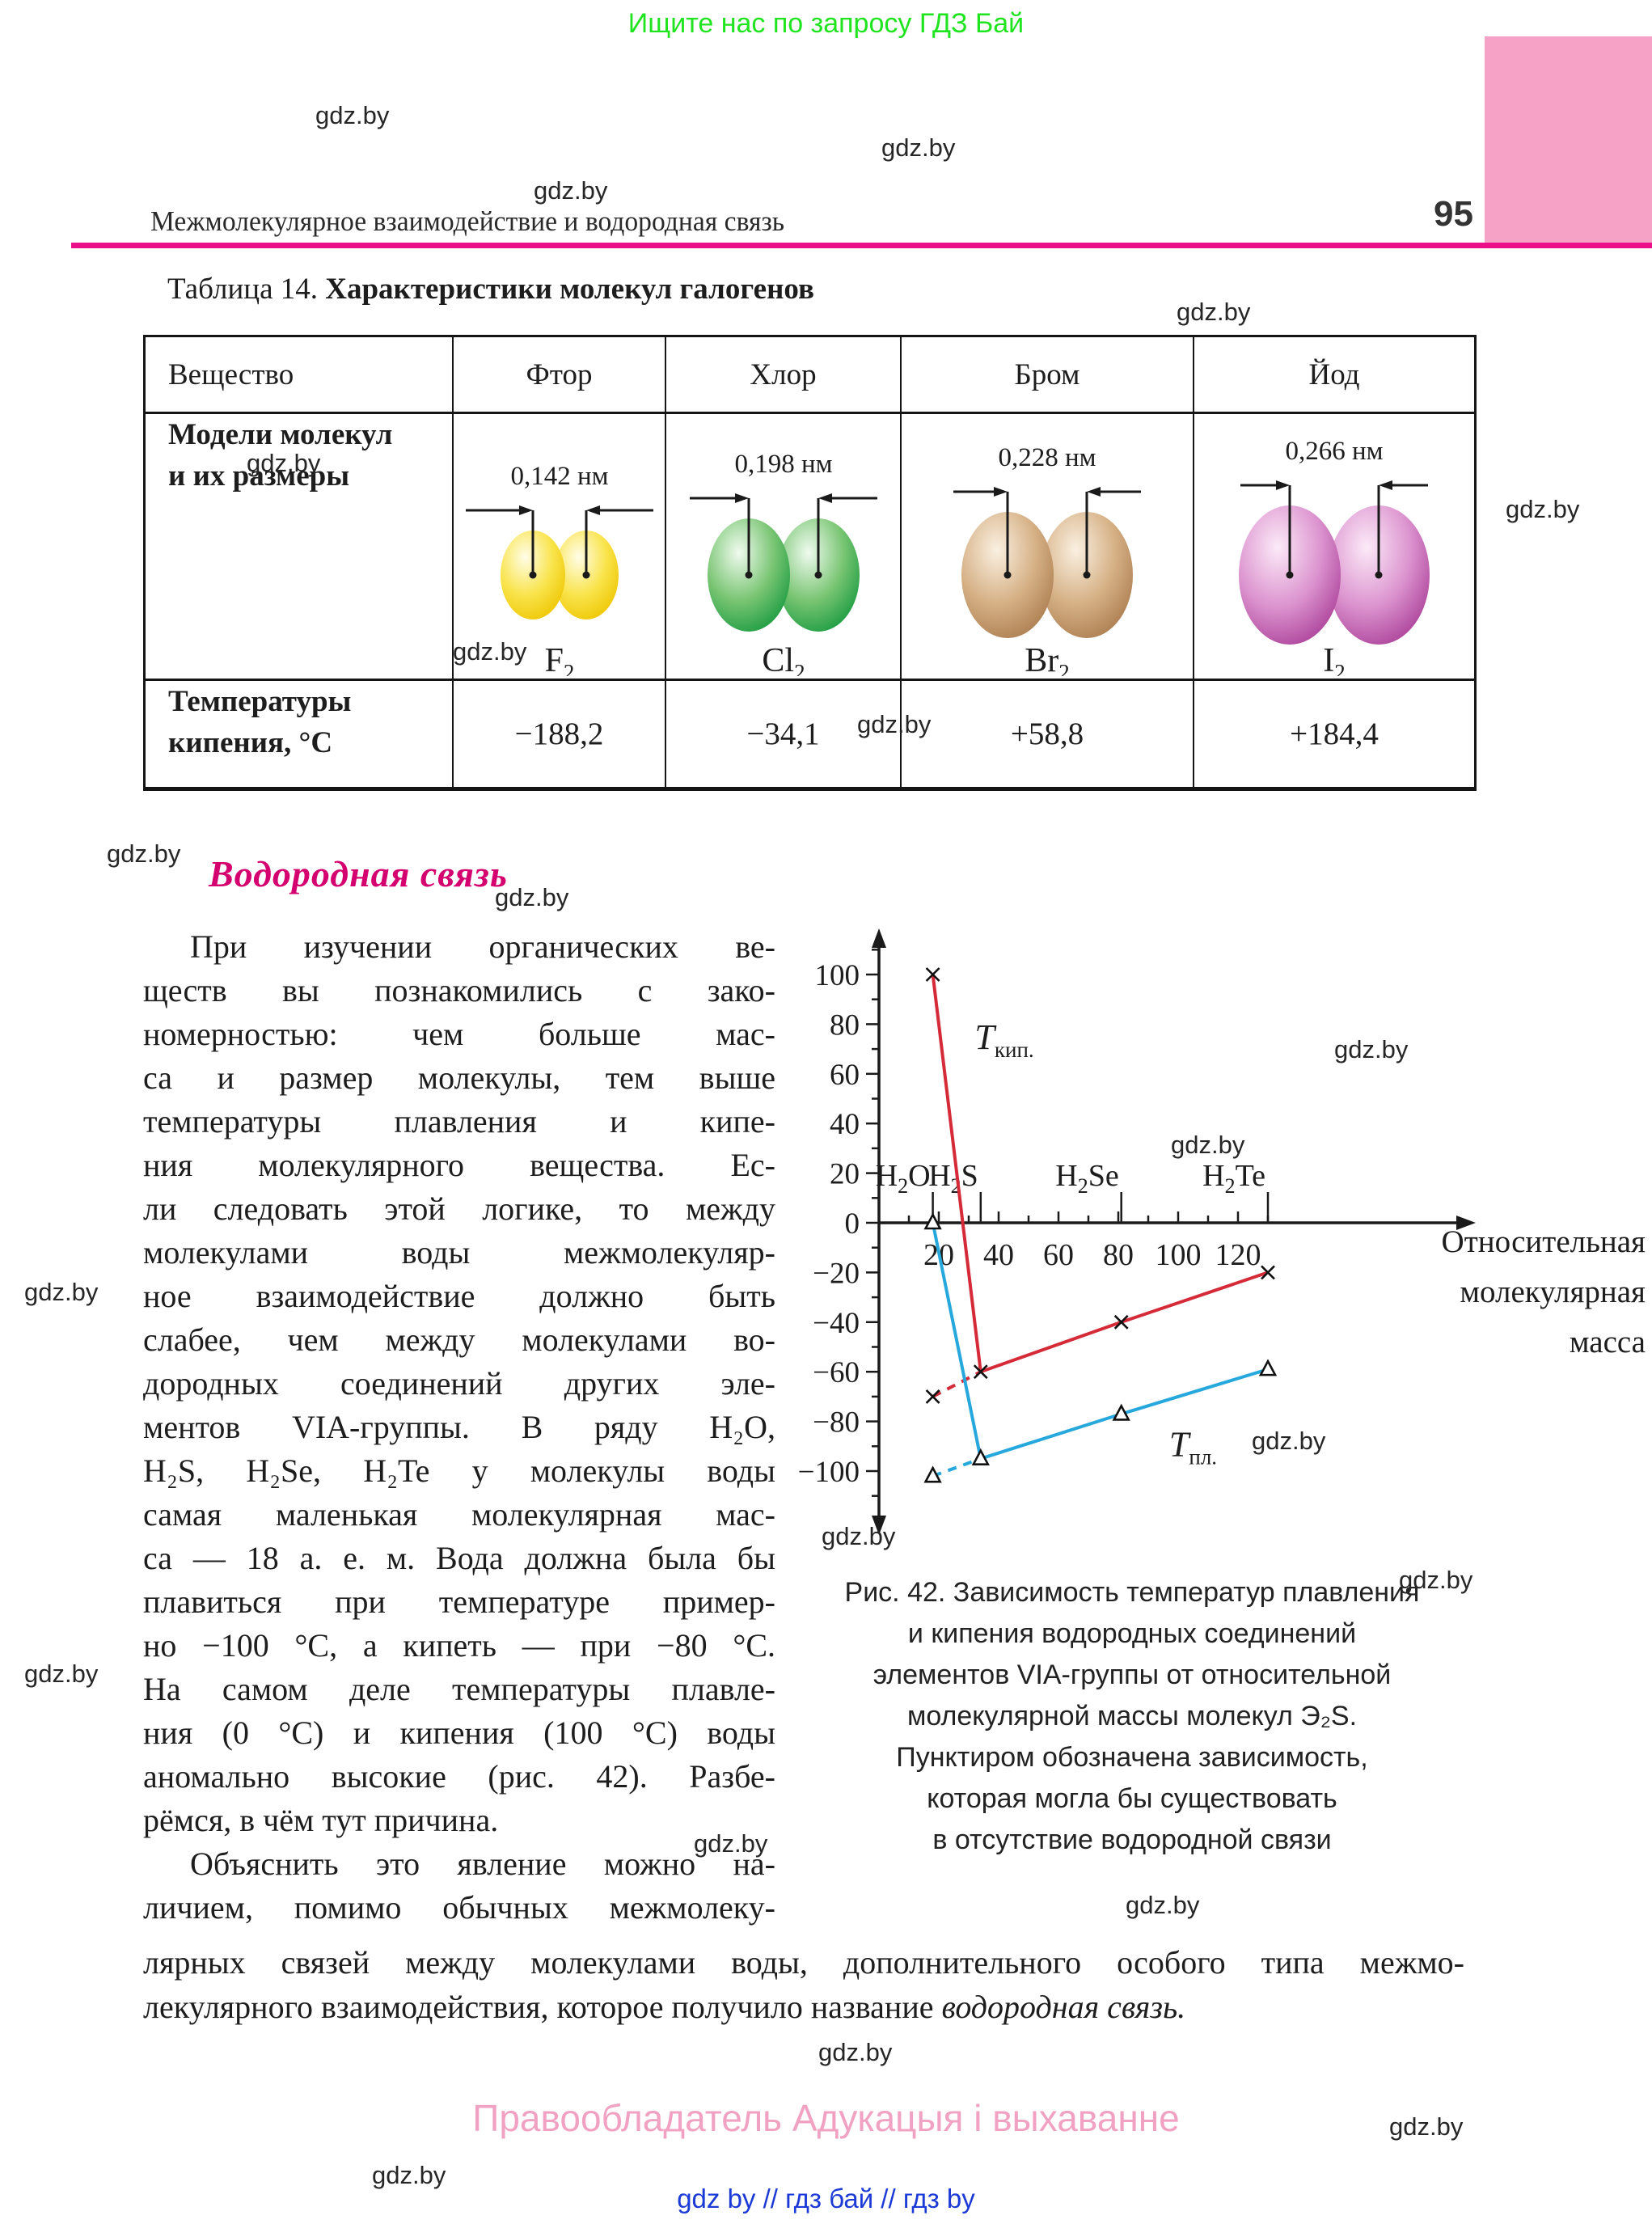 This screenshot has height=2224, width=1652. I want to click on text-line: и кипения водородных соединений, so click(1132, 1633).